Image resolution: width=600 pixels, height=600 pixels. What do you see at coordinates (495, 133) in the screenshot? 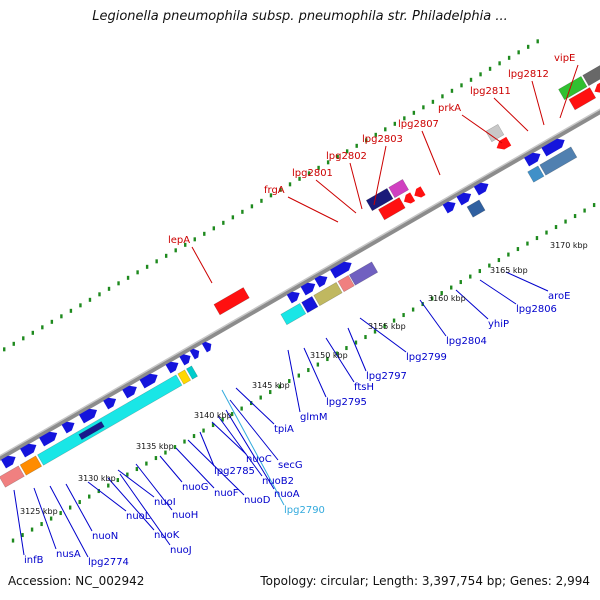
I see `gene-upper-grey` at bounding box center [495, 133].